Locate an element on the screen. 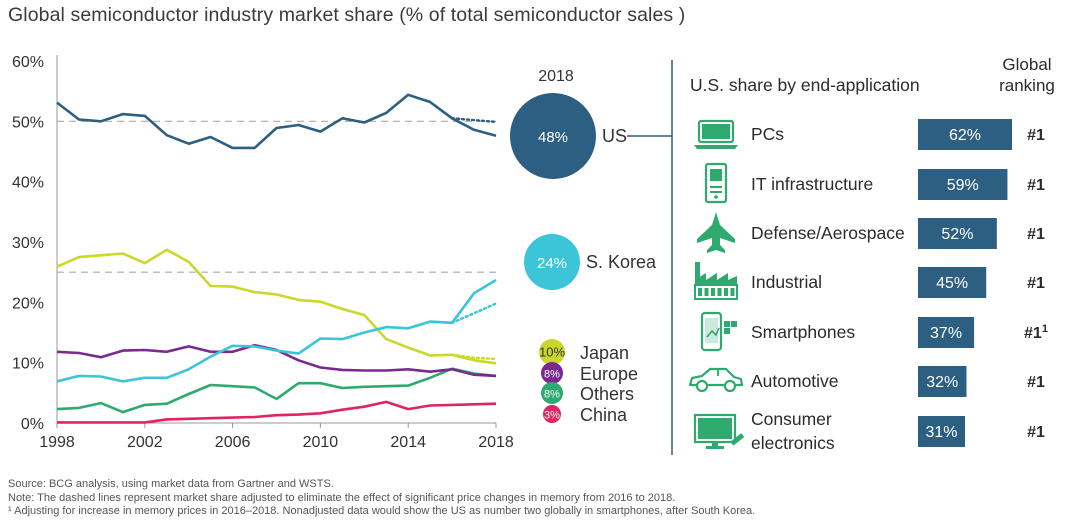 The image size is (1080, 525). tv-remote is located at coordinates (737, 439).